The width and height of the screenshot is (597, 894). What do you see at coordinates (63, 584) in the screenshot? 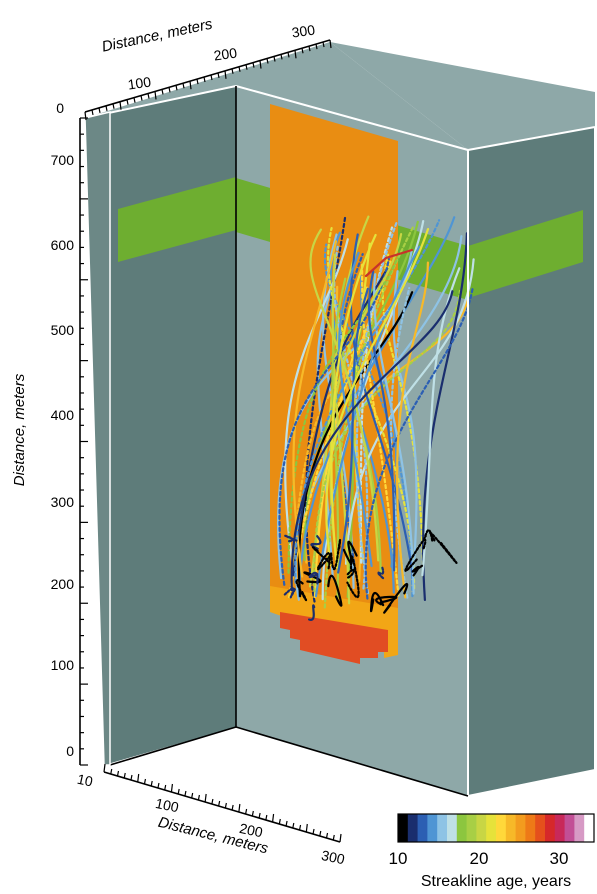
I see `vtick-200: 200` at bounding box center [63, 584].